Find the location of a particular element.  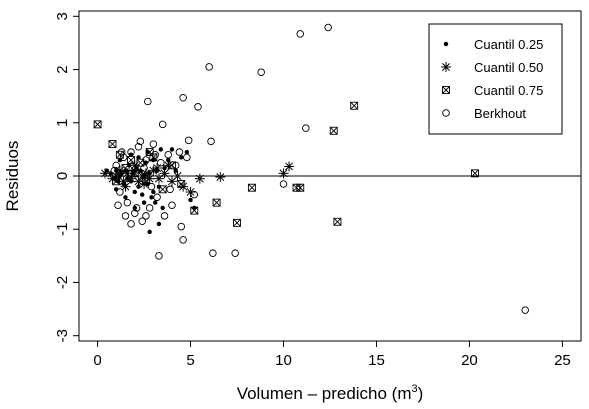

y-tick-label: 3 is located at coordinates (62, 16).